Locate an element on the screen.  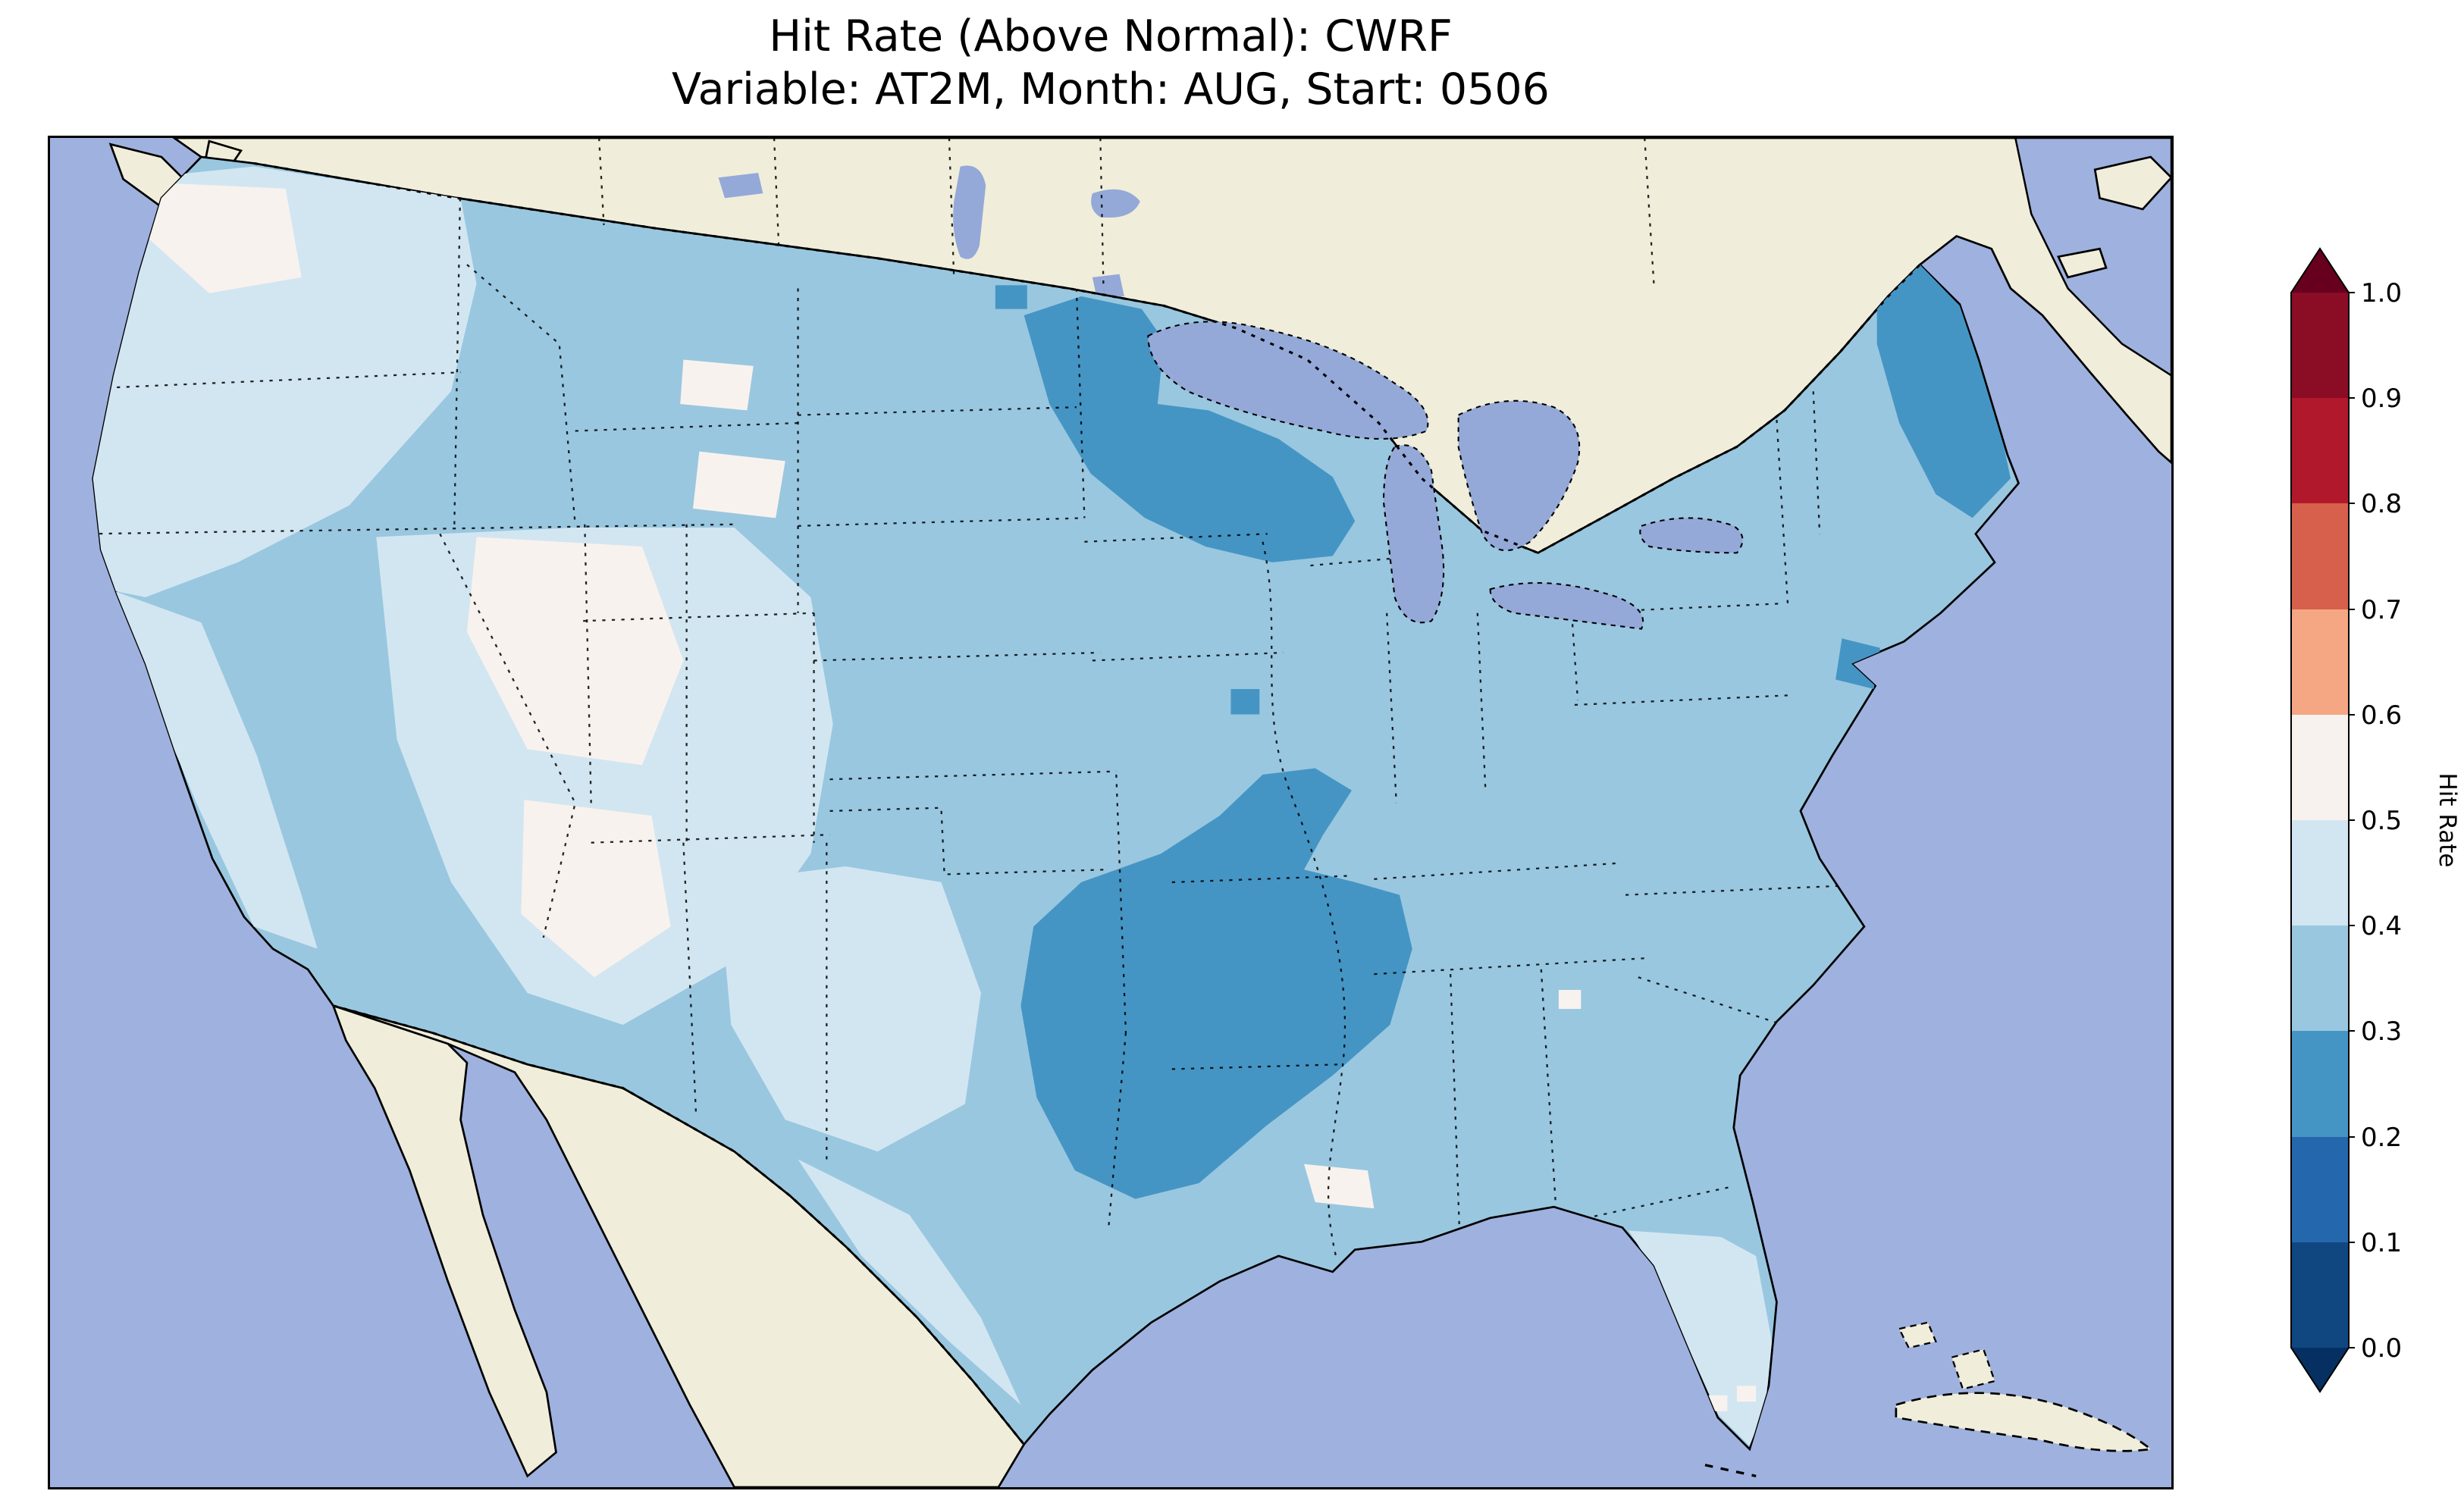
lake-michigan is located at coordinates (1414, 534).